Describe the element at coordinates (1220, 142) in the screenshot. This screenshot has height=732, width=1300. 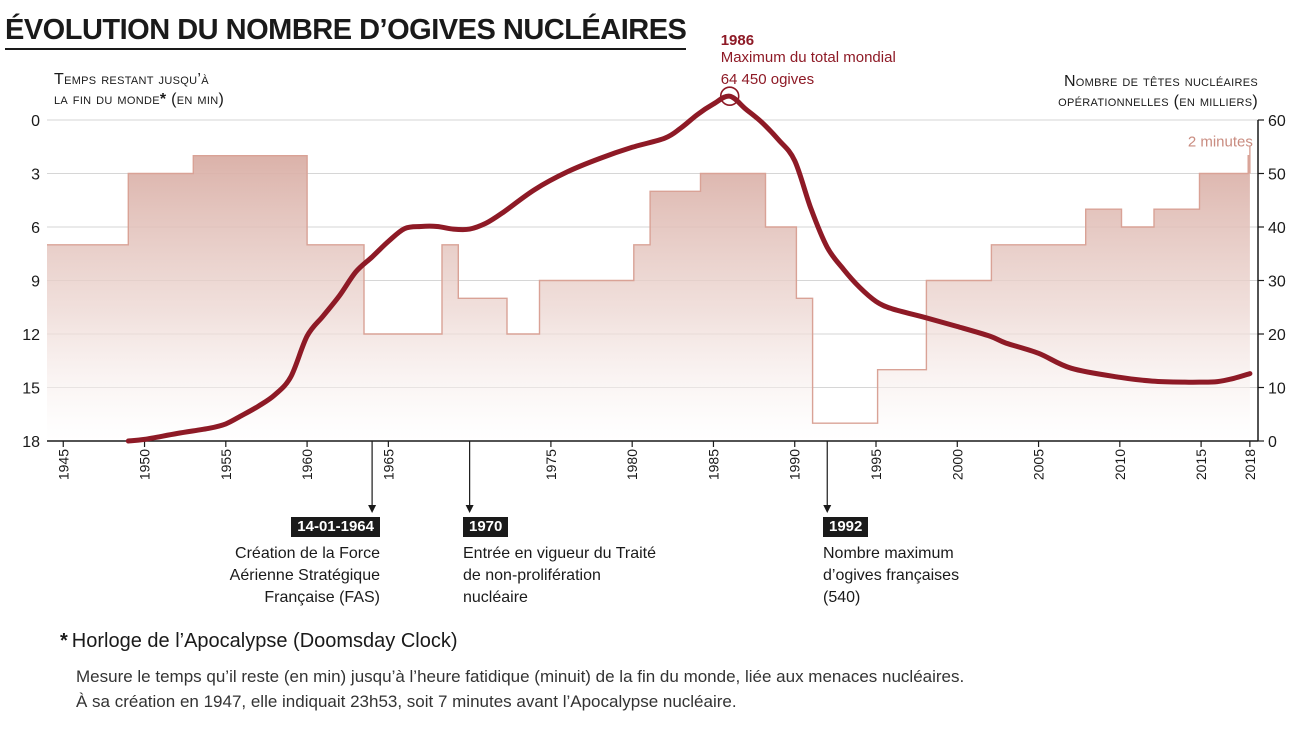
I see `clock-2min-label: 2 minutes` at that location.